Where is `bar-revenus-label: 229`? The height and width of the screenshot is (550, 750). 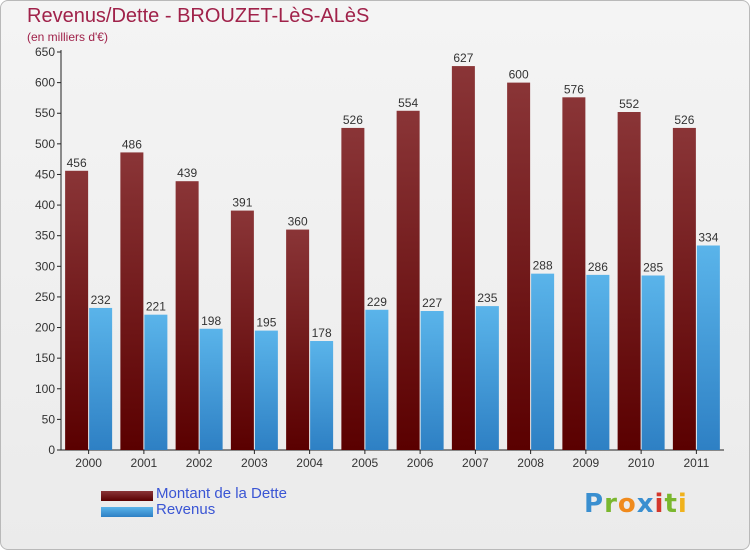 bar-revenus-label: 229 is located at coordinates (377, 302).